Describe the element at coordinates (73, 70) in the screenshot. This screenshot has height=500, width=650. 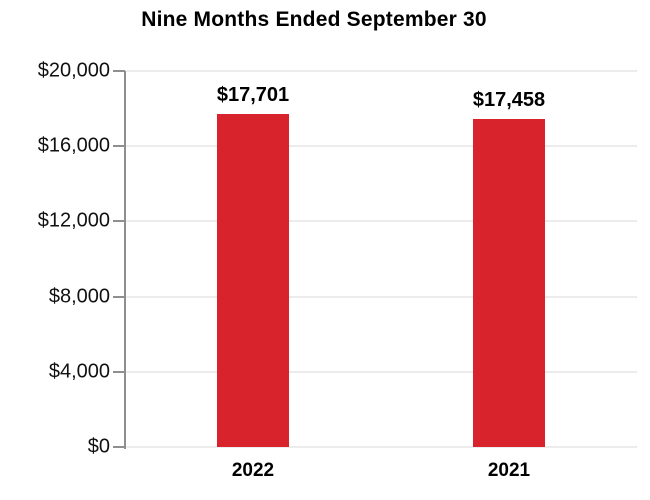
I see `y-axis-tick-label: $20,000` at that location.